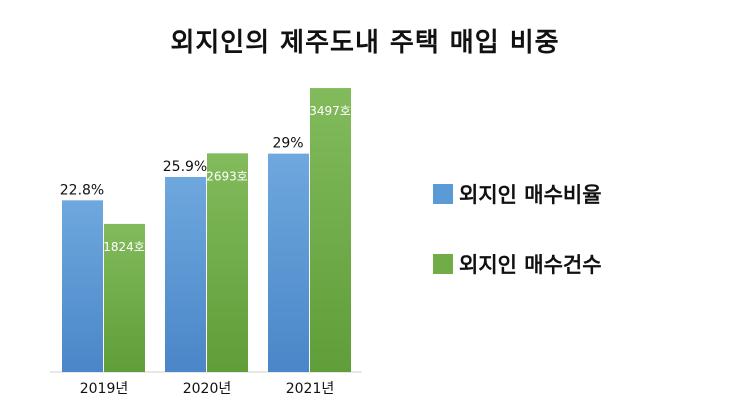  I want to click on legend-item-ratio: 외지인 매수비율, so click(517, 194).